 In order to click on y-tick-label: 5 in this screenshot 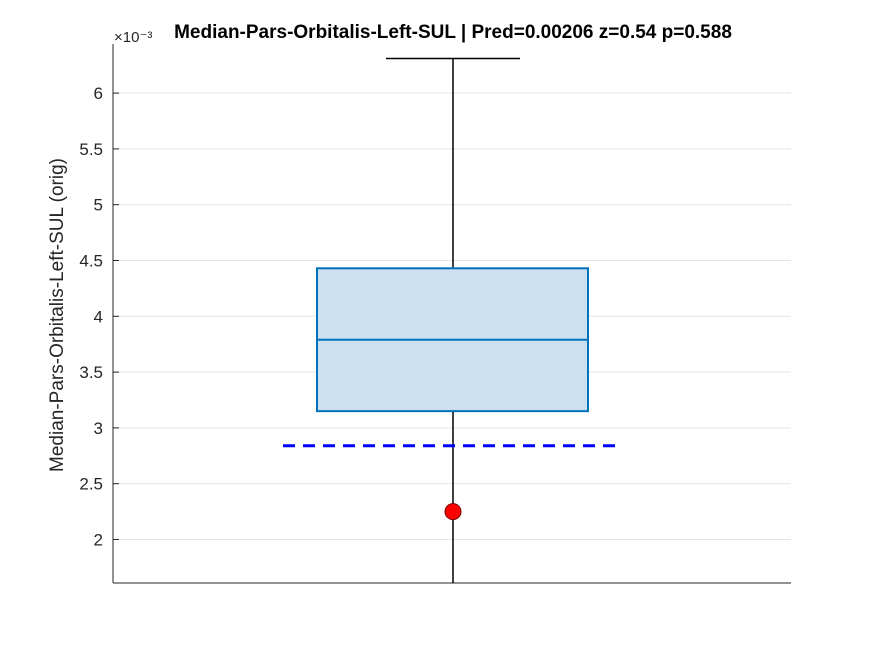, I will do `click(98, 205)`.